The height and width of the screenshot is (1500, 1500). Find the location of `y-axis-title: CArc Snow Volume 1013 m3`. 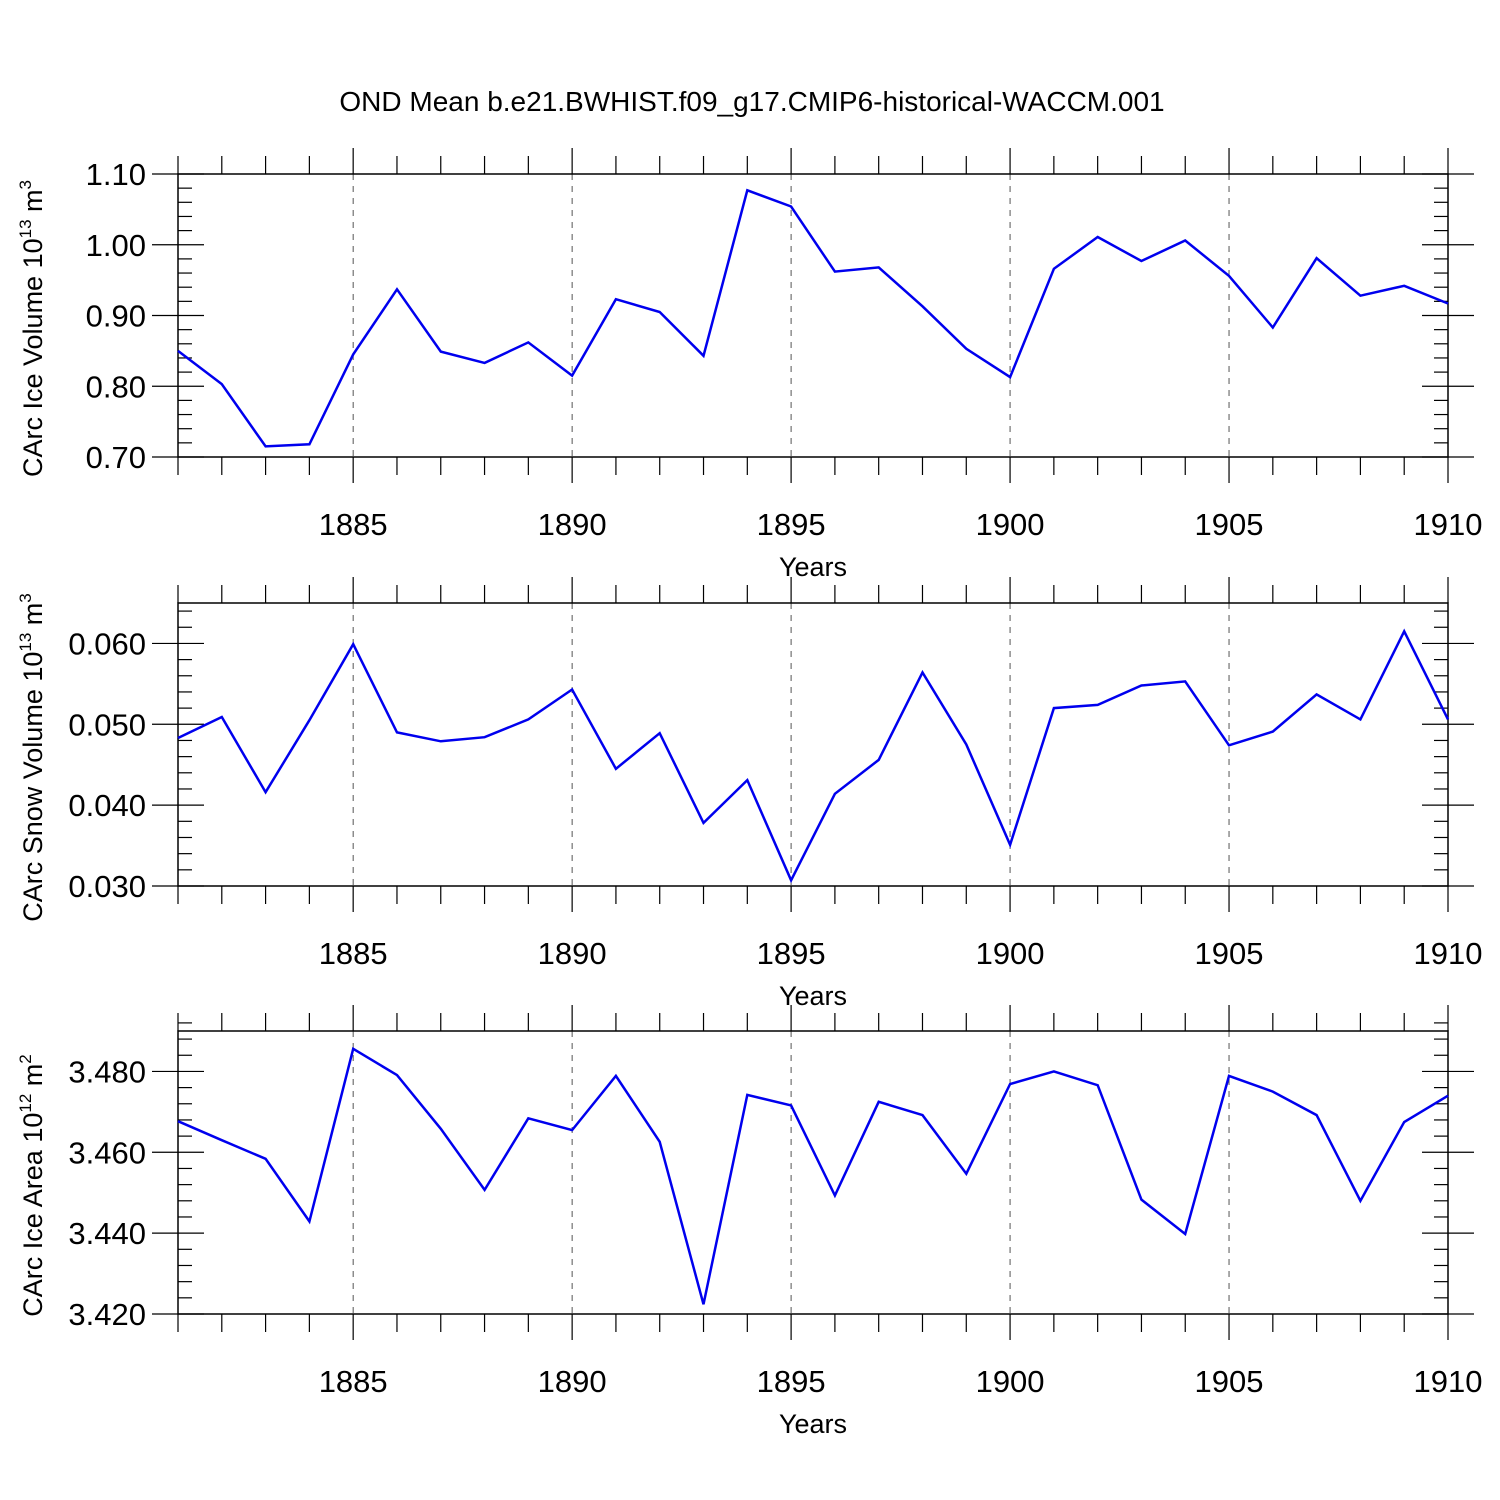

y-axis-title: CArc Snow Volume 1013 m3 is located at coordinates (32, 757).